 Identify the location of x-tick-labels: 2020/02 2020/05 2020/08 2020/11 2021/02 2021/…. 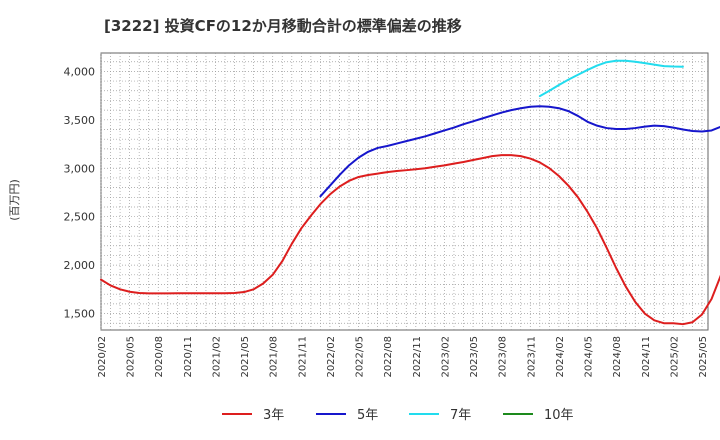
(403, 357).